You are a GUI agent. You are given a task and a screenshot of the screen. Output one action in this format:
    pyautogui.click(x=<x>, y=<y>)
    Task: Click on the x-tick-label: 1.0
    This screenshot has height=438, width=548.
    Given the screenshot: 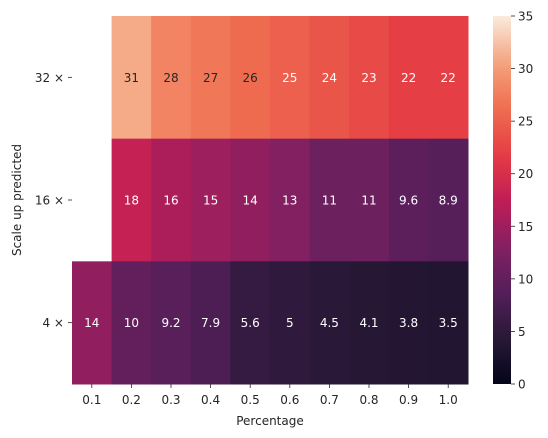 What is the action you would take?
    pyautogui.click(x=448, y=400)
    